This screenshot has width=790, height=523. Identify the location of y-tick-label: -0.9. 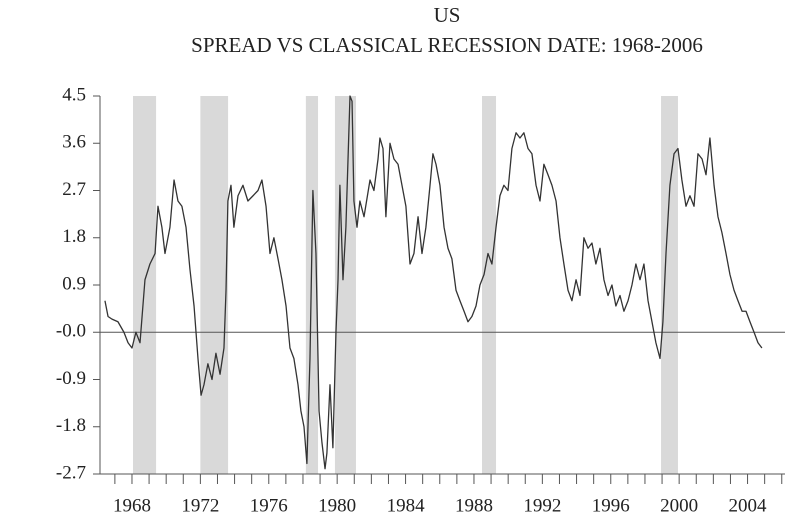
(71, 378).